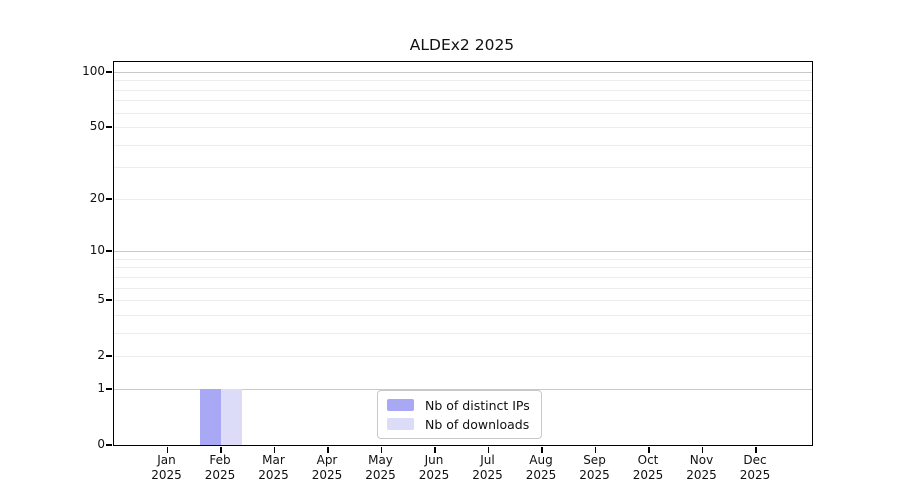 This screenshot has width=900, height=500. I want to click on x-tick-label: Apr 2025, so click(327, 468).